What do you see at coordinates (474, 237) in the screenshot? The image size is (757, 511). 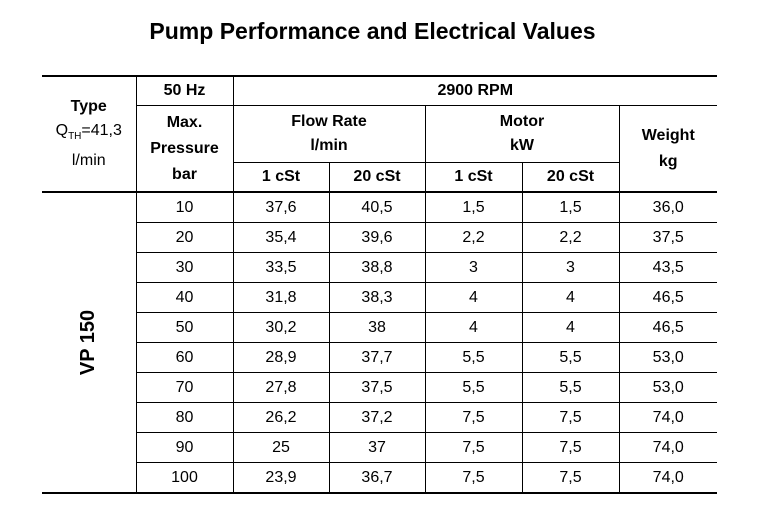 I see `motor-1cst-cell: 2,2` at bounding box center [474, 237].